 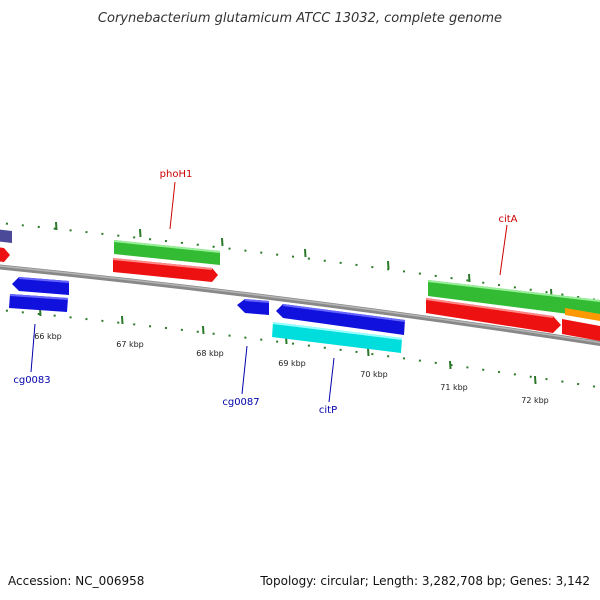 I want to click on genome-backbone, so click(x=300, y=305).